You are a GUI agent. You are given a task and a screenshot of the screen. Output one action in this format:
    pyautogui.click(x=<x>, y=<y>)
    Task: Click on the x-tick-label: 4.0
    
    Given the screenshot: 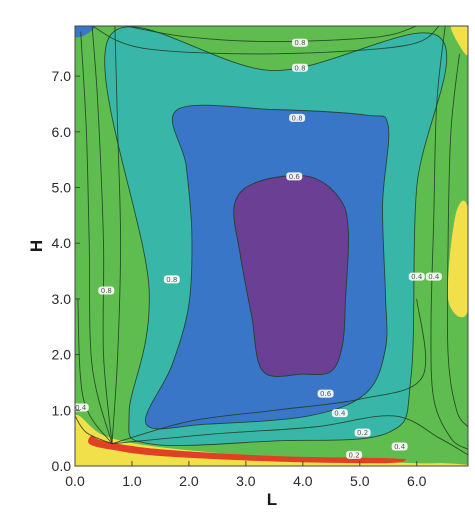 What is the action you would take?
    pyautogui.click(x=303, y=481)
    